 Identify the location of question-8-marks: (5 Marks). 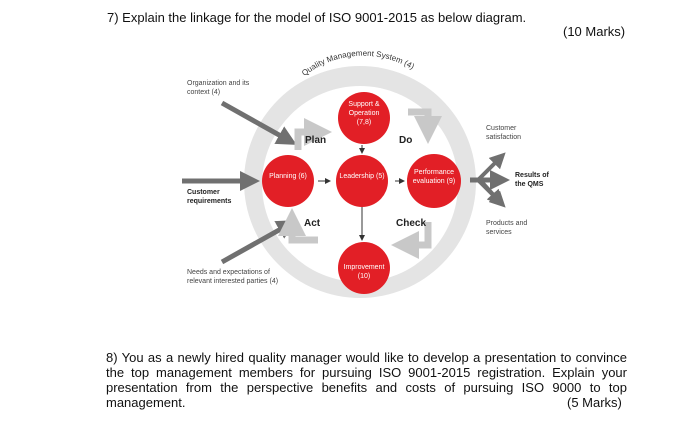
(594, 402).